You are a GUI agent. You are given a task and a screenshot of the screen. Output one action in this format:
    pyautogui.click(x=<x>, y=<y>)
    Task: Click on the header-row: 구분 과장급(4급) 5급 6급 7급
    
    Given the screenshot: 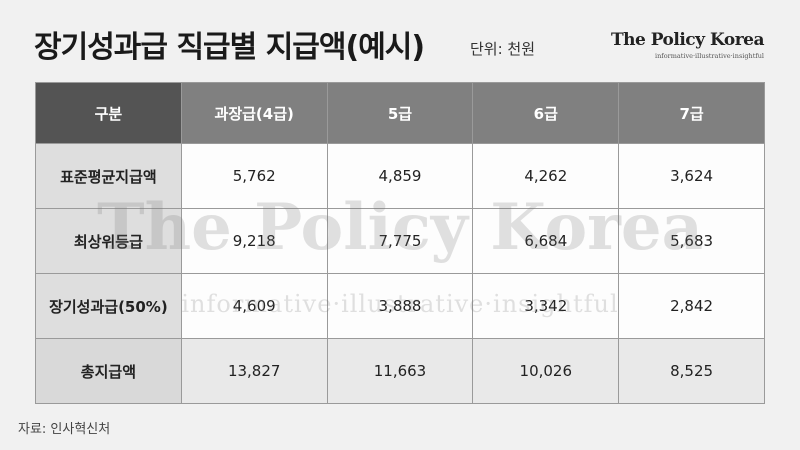 What is the action you would take?
    pyautogui.click(x=400, y=113)
    